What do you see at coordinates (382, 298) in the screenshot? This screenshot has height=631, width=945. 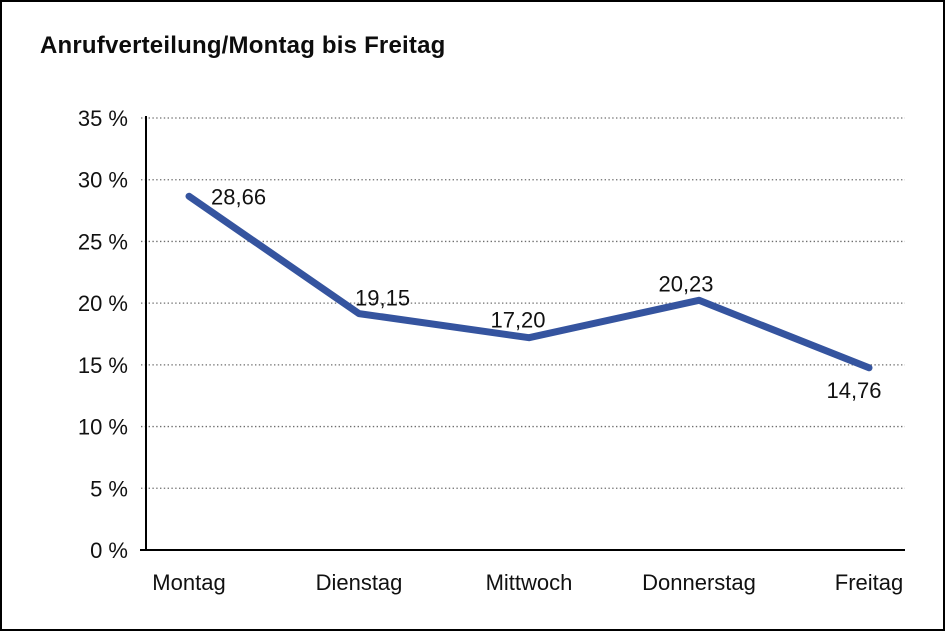 I see `data-point-label: 19,15` at bounding box center [382, 298].